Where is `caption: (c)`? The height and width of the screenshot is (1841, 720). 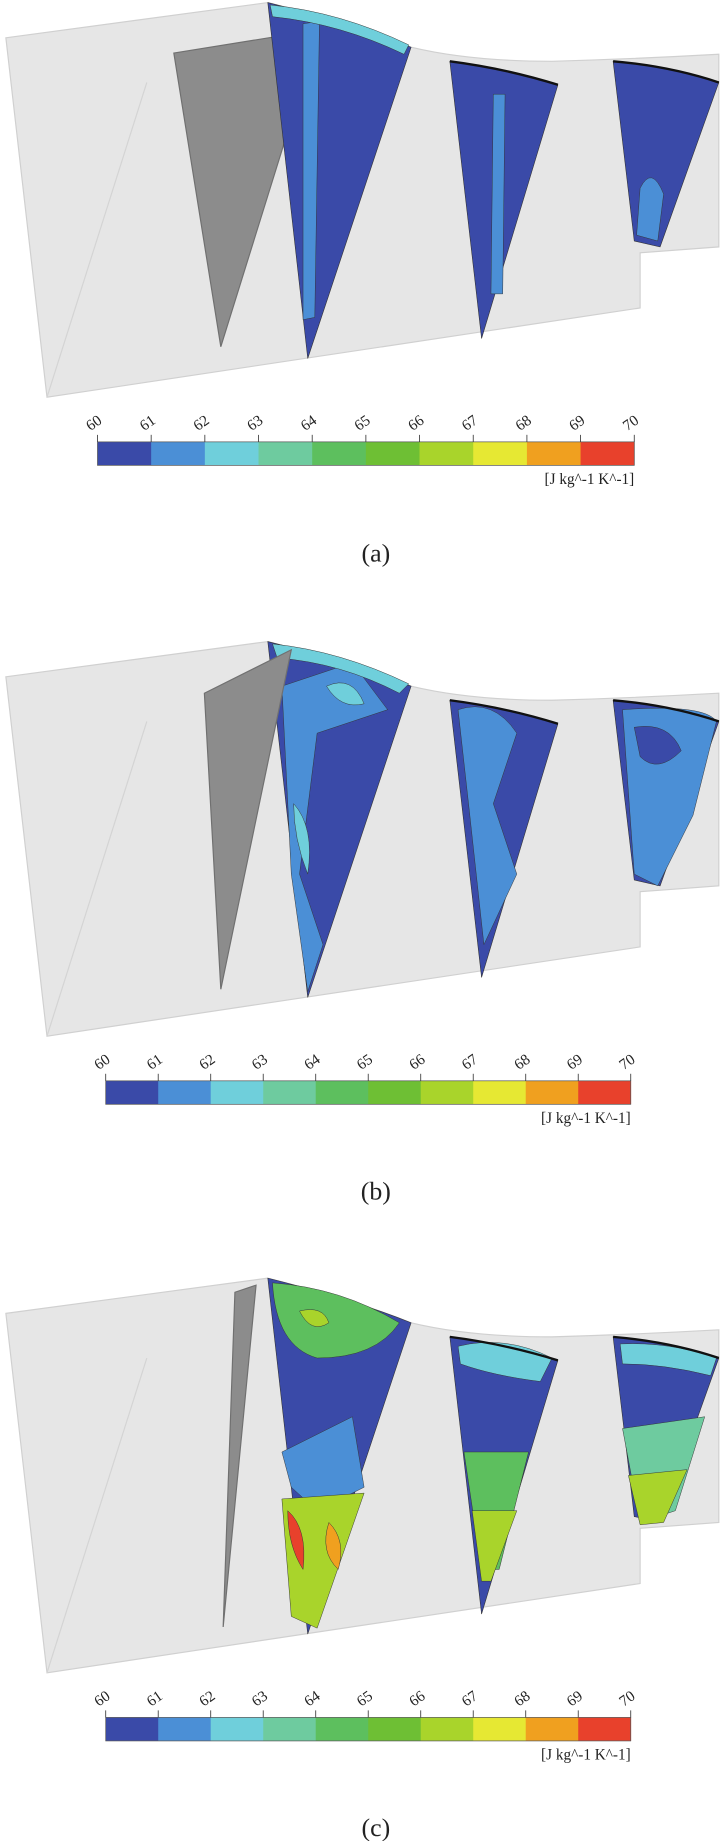
caption: (c) is located at coordinates (376, 1827).